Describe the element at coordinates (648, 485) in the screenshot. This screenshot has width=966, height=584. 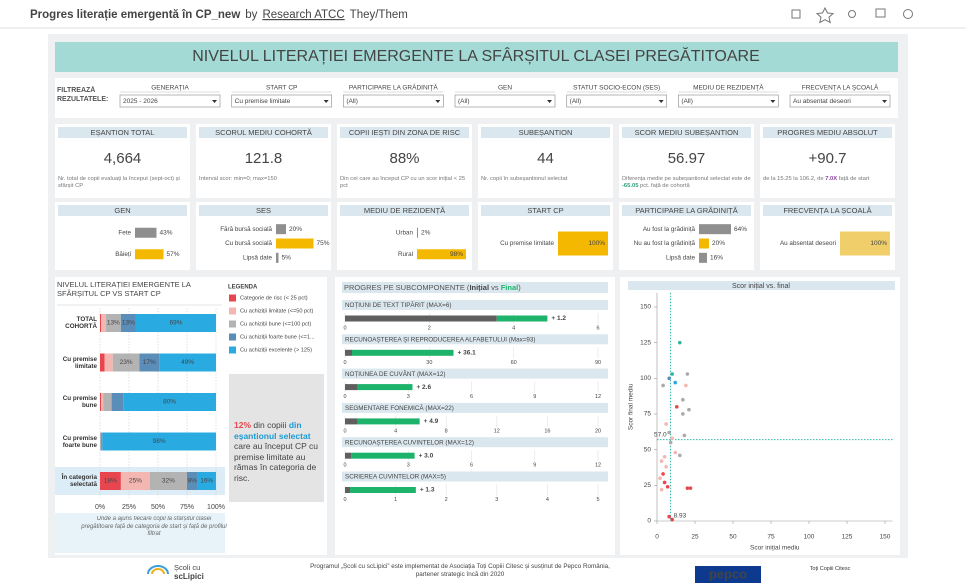
I see `y-tick-label: 25` at that location.